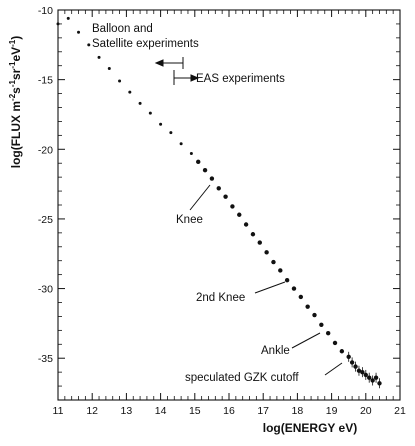  Describe the element at coordinates (45, 220) in the screenshot. I see `y-tick-label: -25` at that location.